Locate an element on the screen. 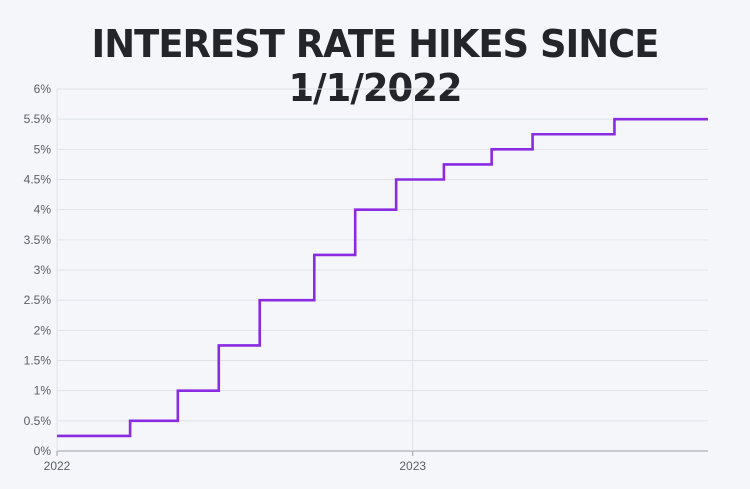  x-tick-label: 2022 is located at coordinates (57, 466).